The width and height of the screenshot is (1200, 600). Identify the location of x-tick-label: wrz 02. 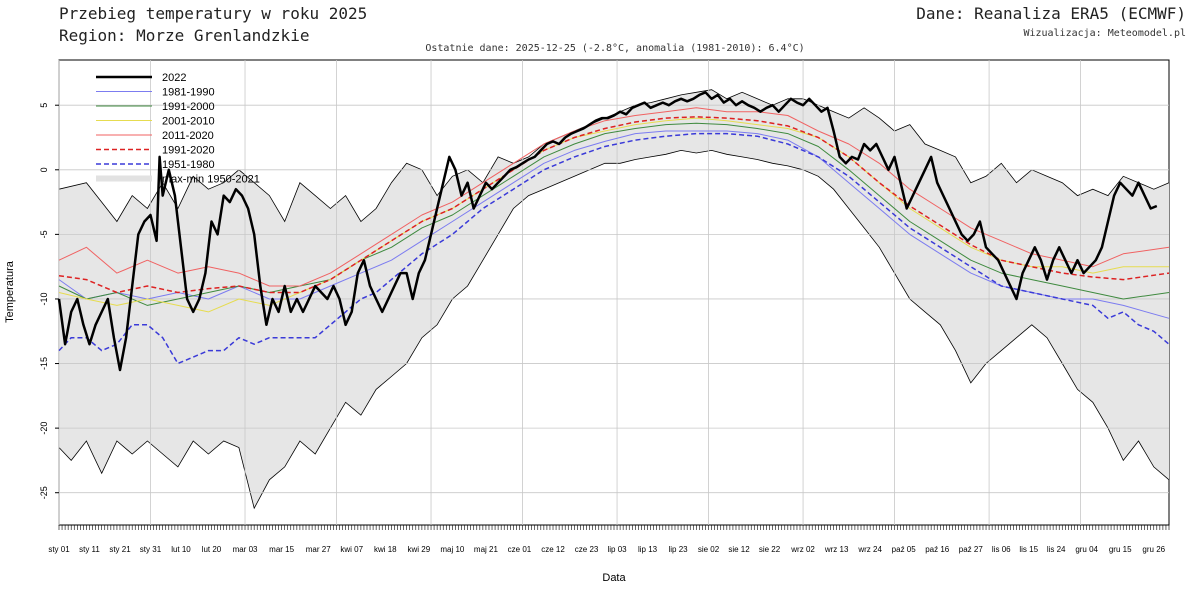
(802, 549).